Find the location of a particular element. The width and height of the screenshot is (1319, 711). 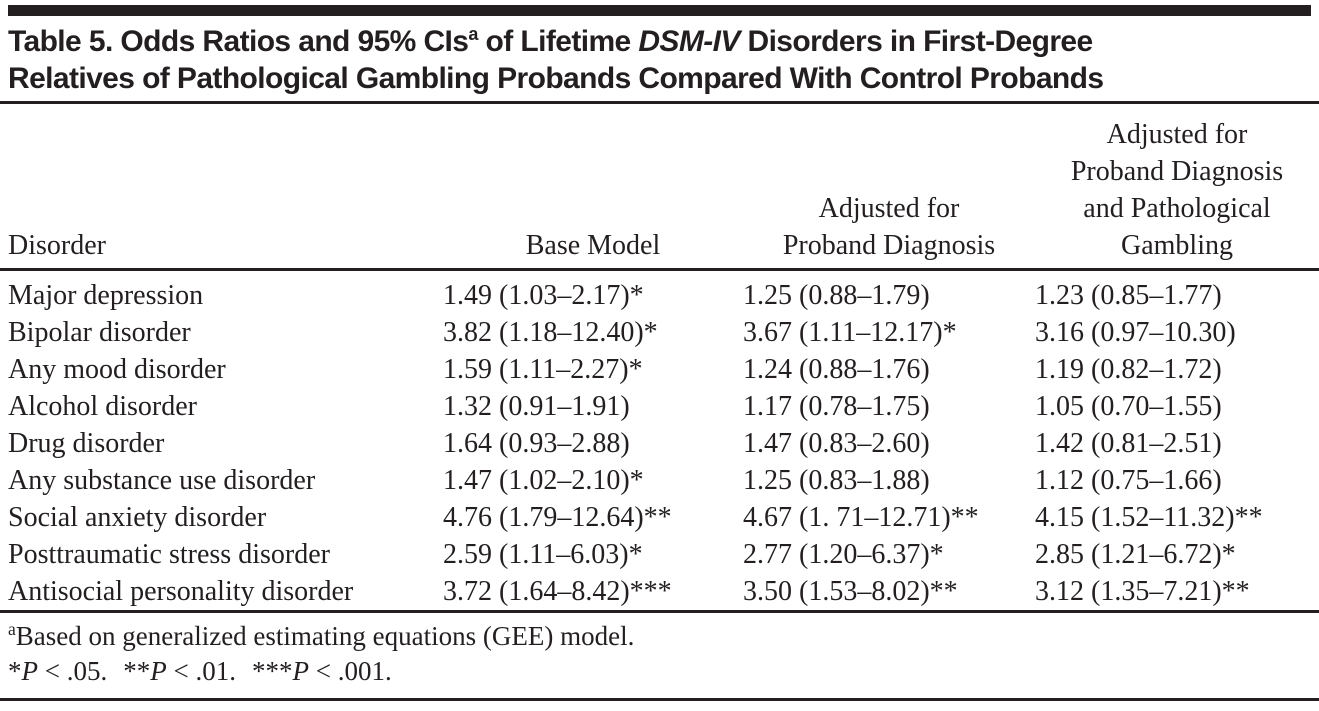

title-superscript-a: a is located at coordinates (473, 34).